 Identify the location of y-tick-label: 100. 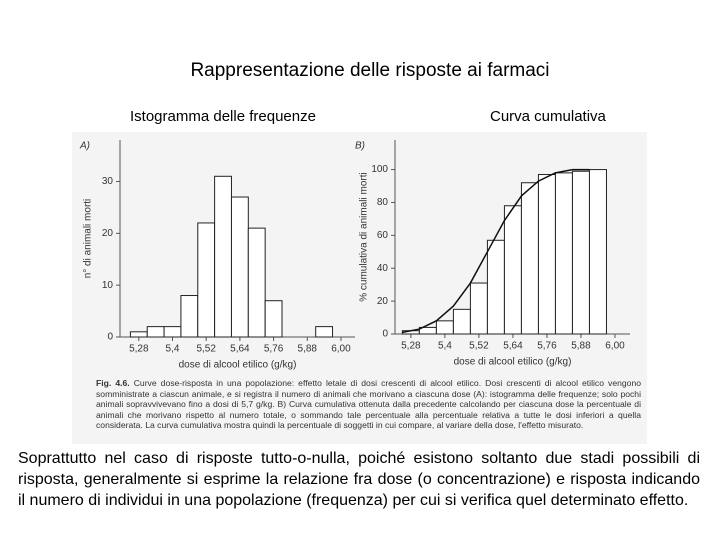
(379, 169).